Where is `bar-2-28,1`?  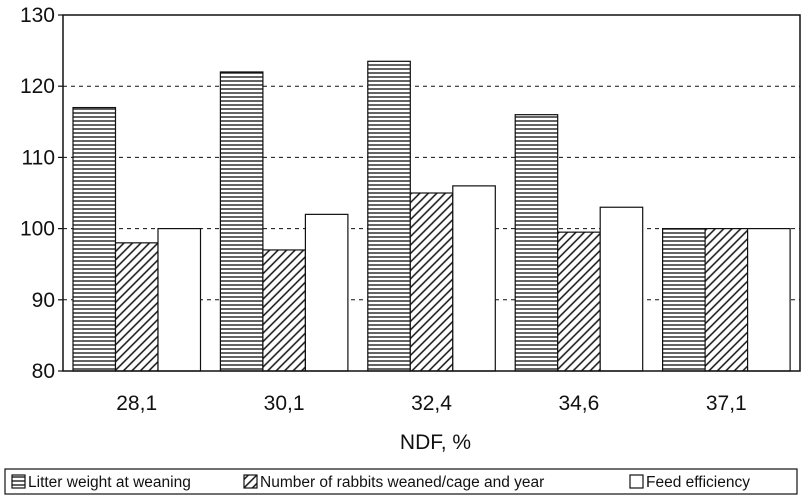 bar-2-28,1 is located at coordinates (136, 307).